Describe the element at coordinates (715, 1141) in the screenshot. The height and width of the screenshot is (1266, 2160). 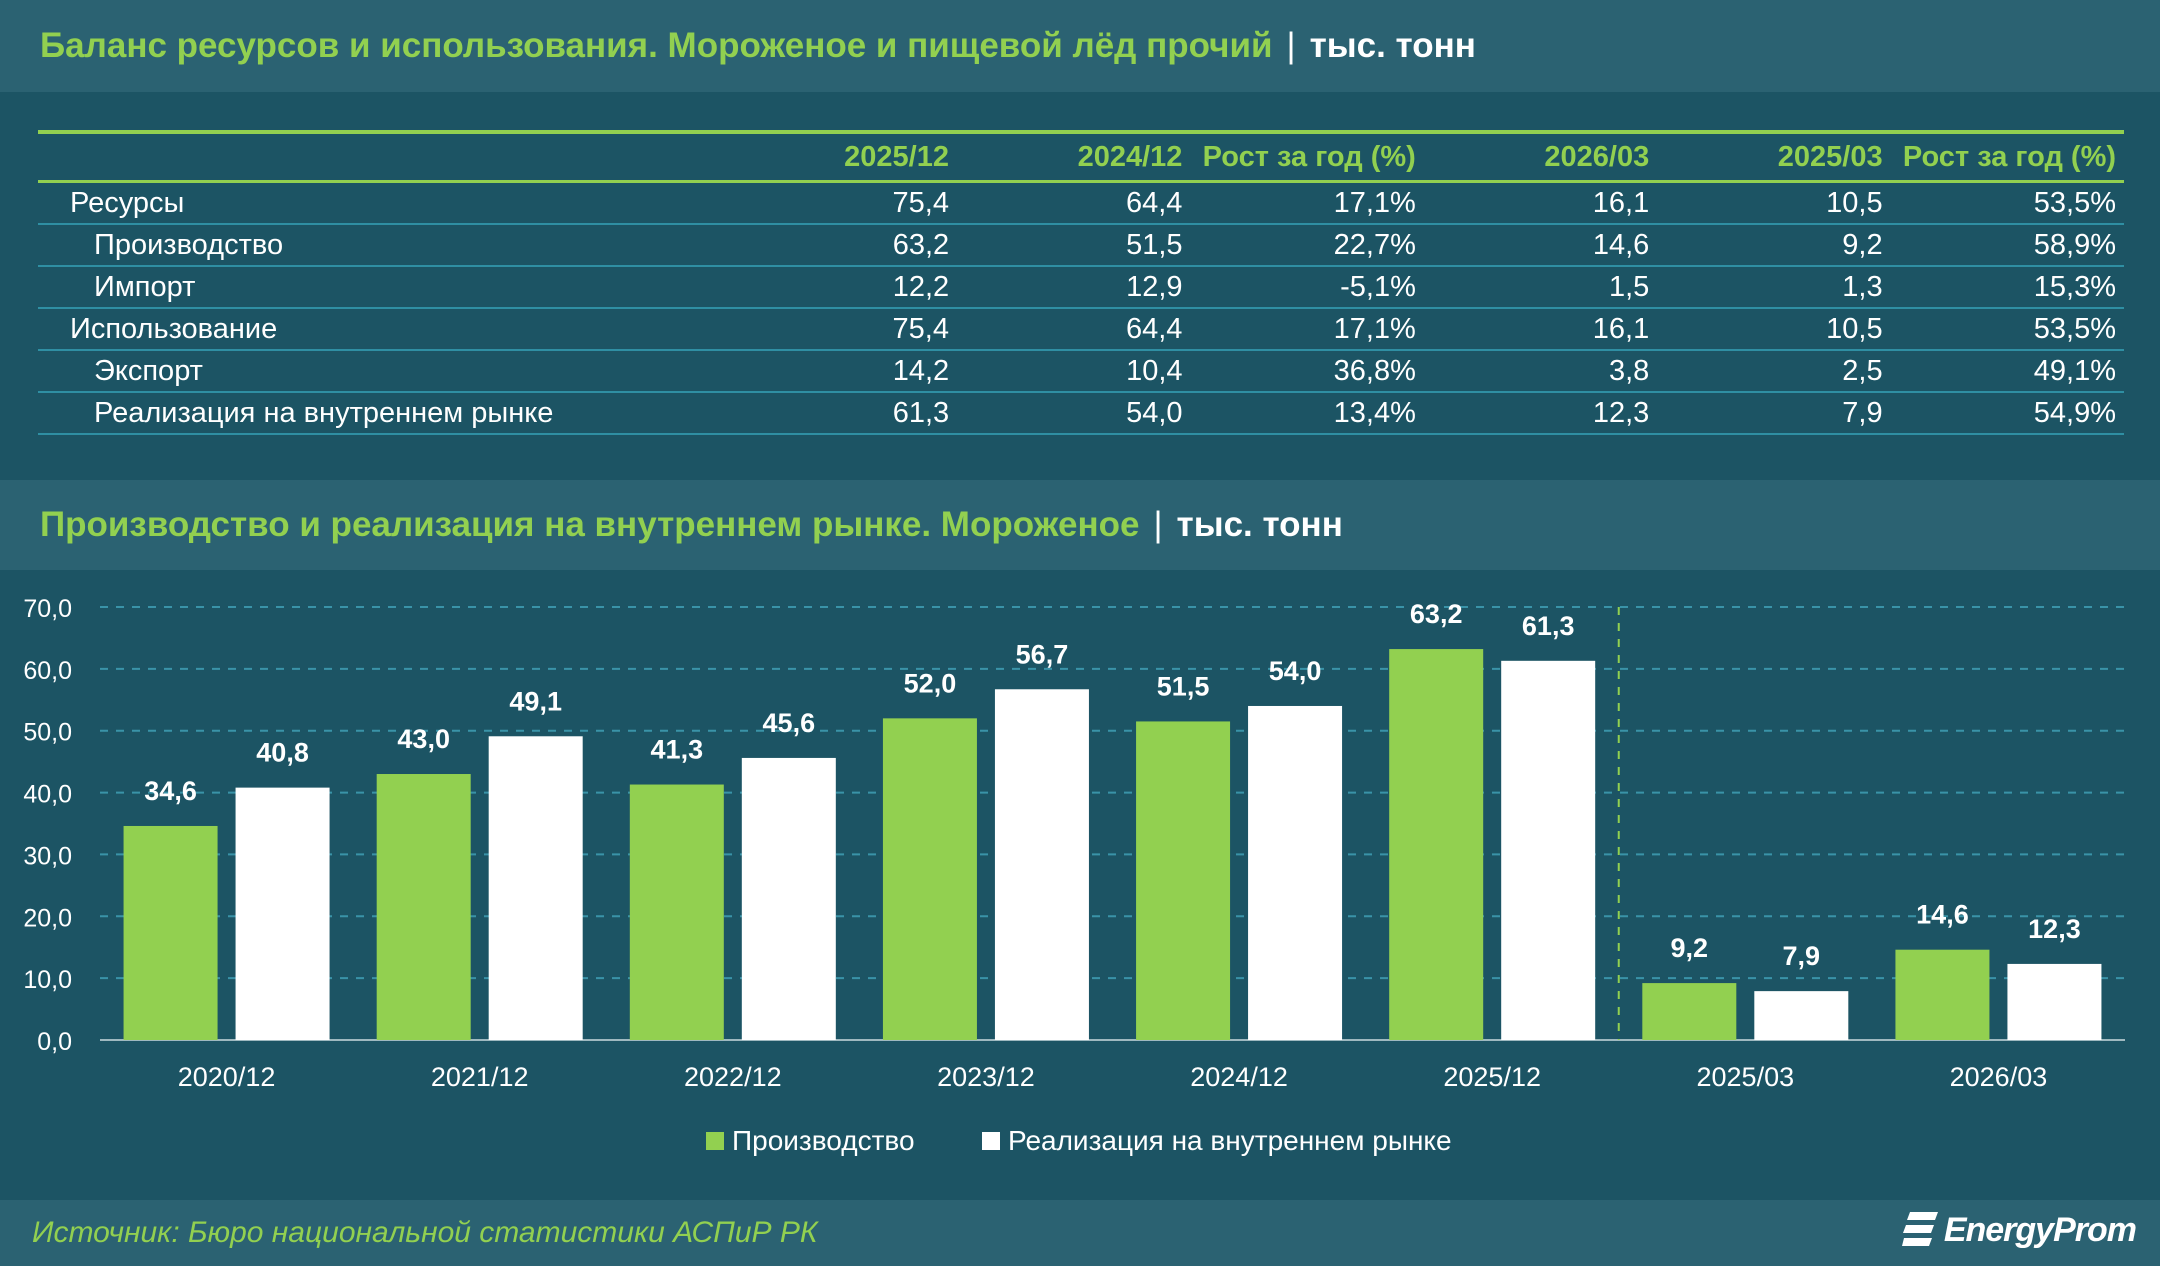
I see `legend-swatch-production` at that location.